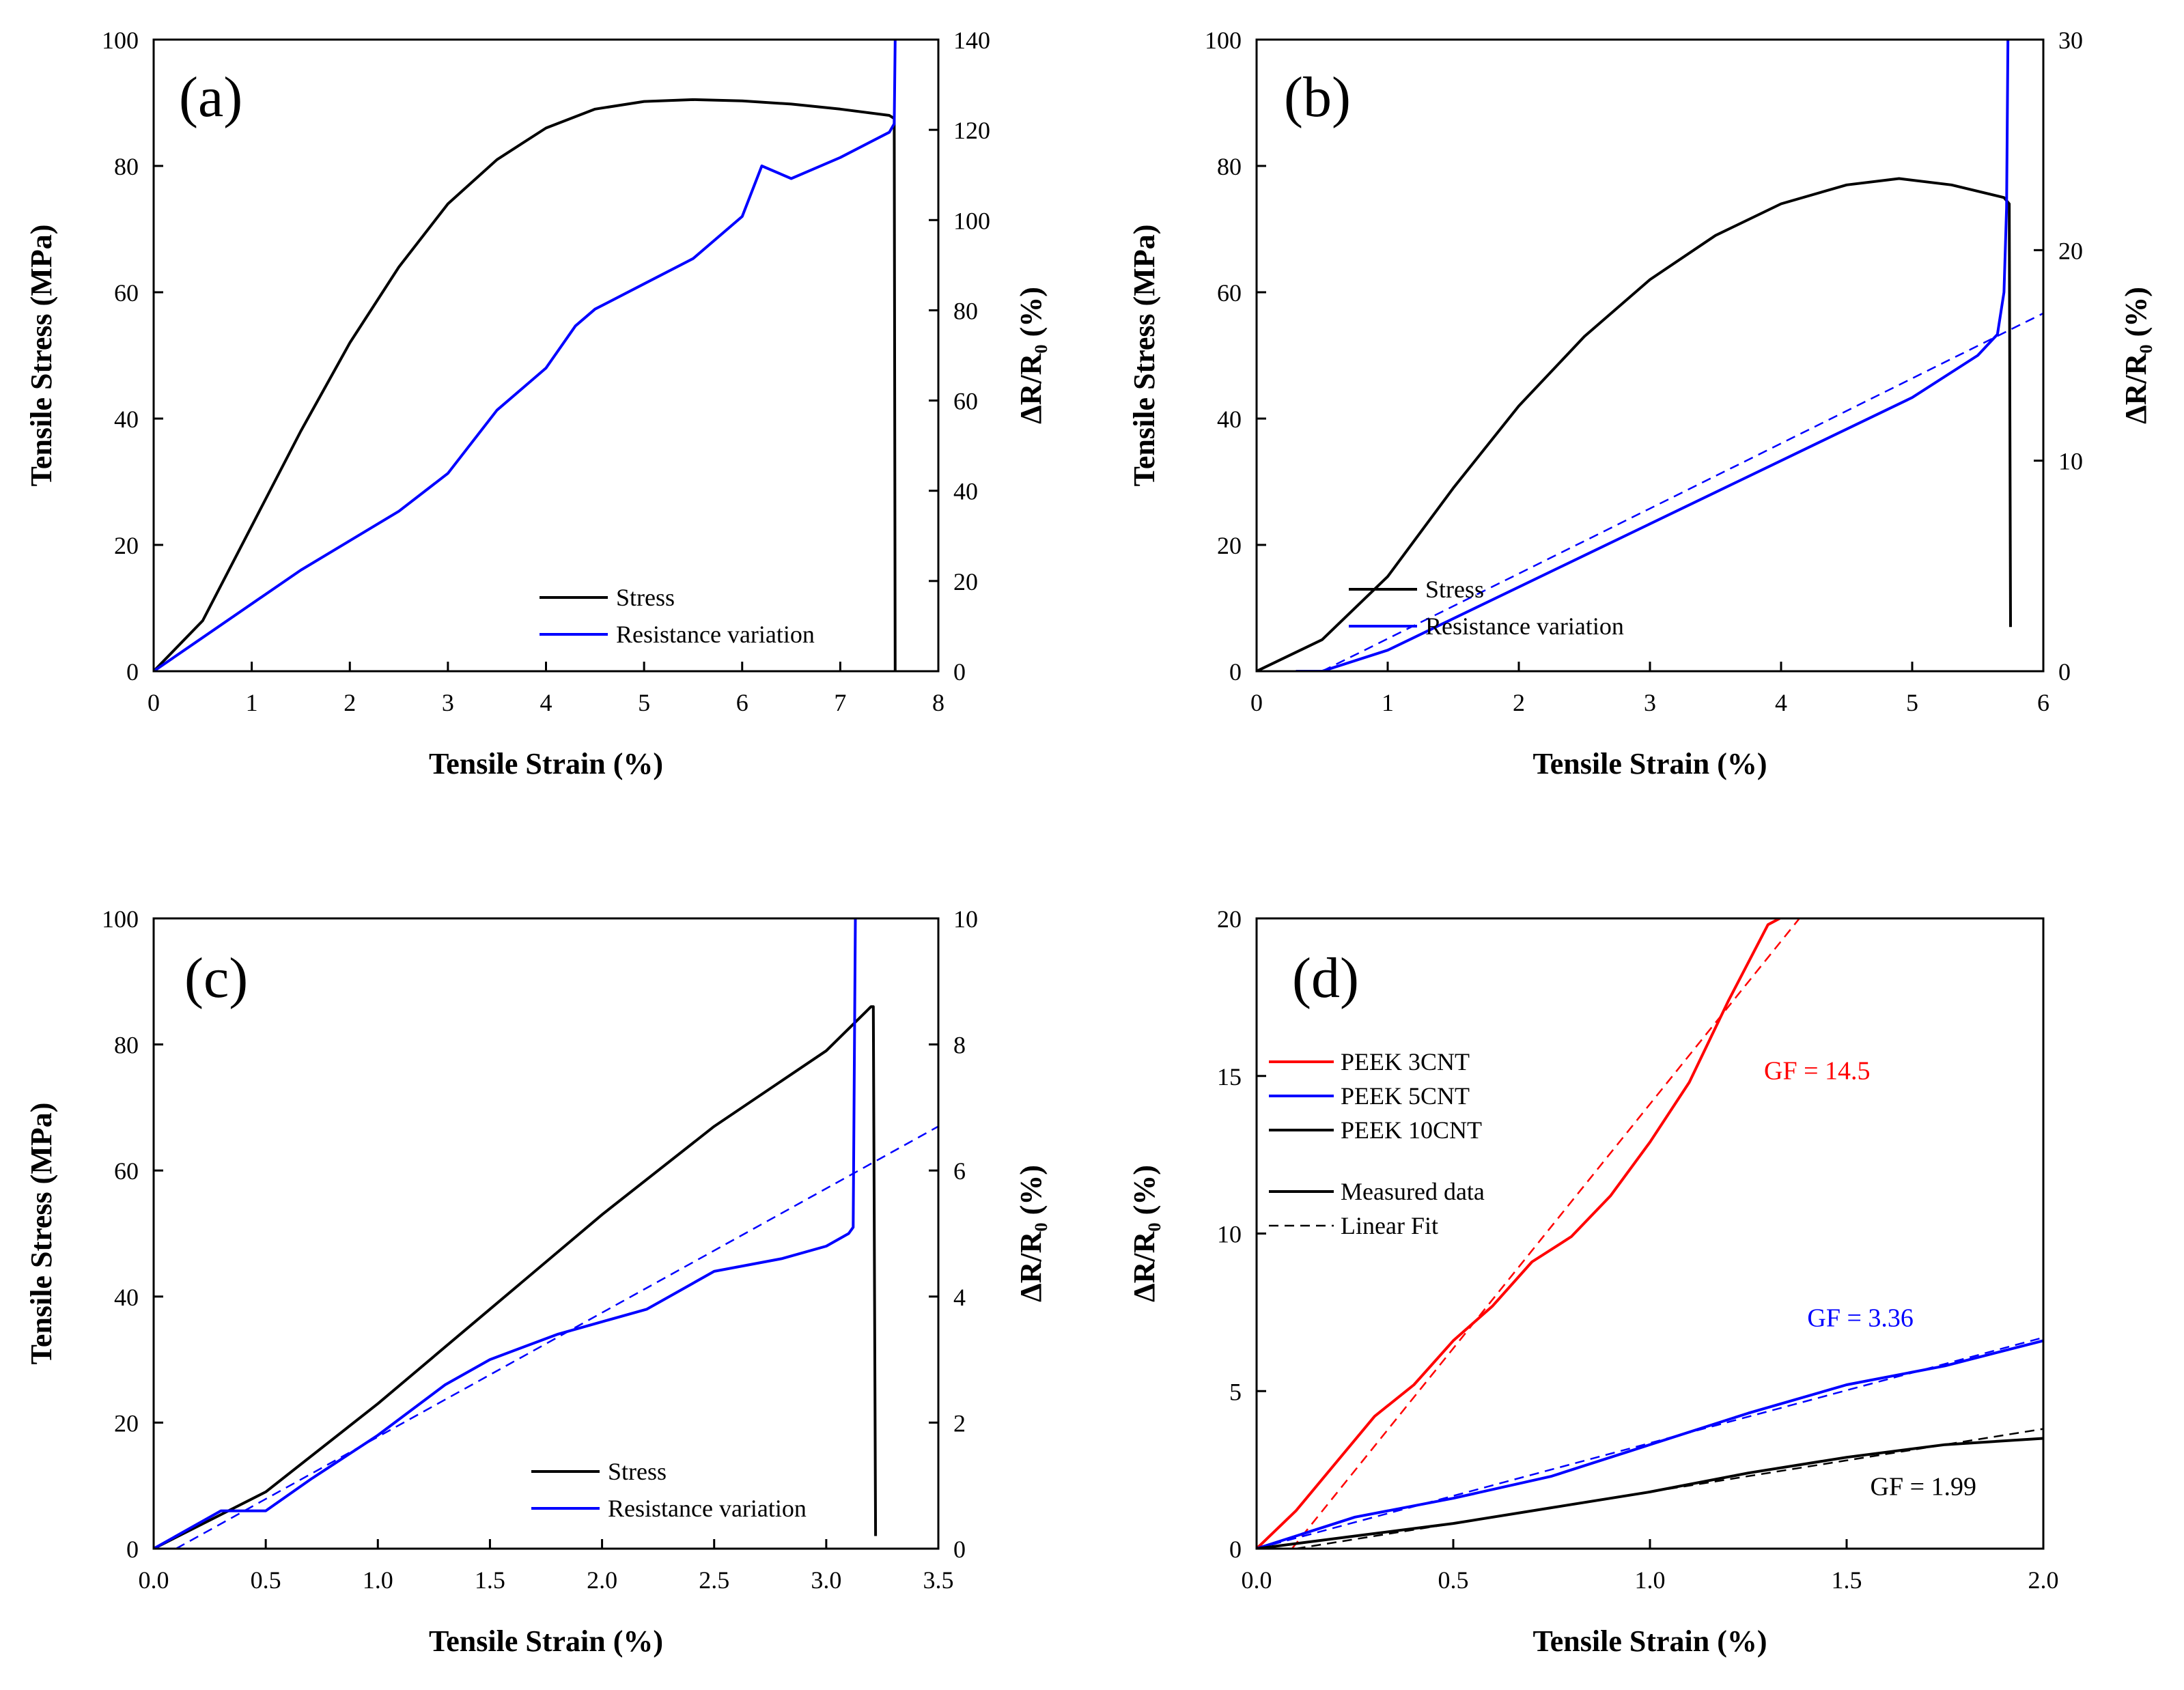  What do you see at coordinates (2043, 1580) in the screenshot?
I see `x-tick-label: 2.0` at bounding box center [2043, 1580].